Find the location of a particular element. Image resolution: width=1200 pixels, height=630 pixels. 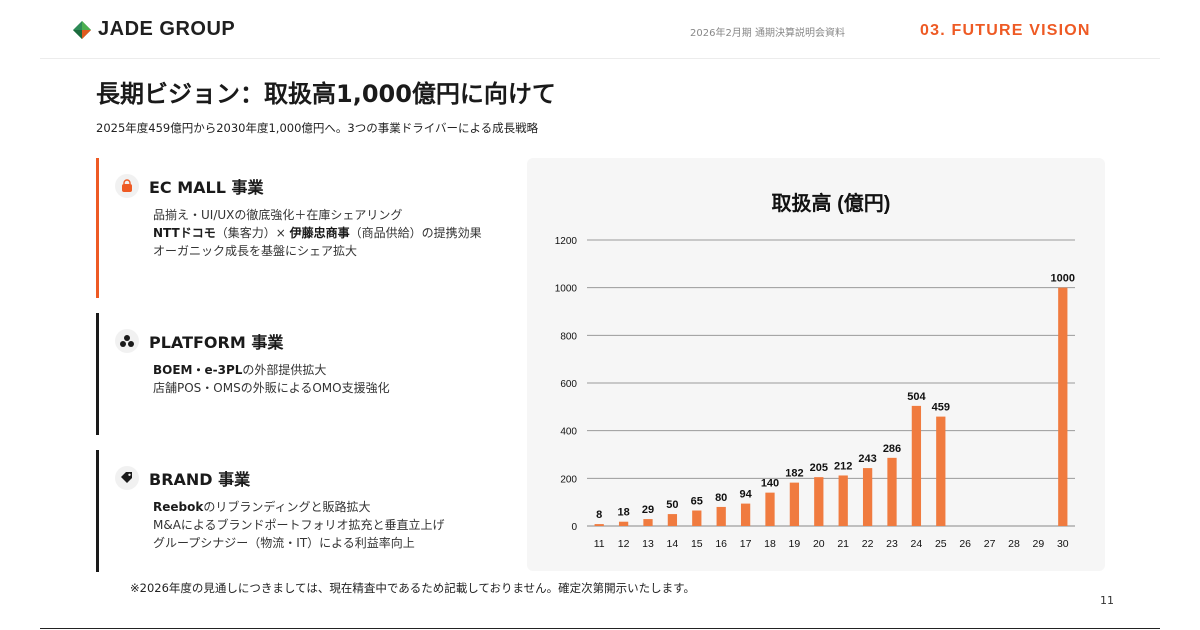

y-tick-label: 600 is located at coordinates (568, 384).